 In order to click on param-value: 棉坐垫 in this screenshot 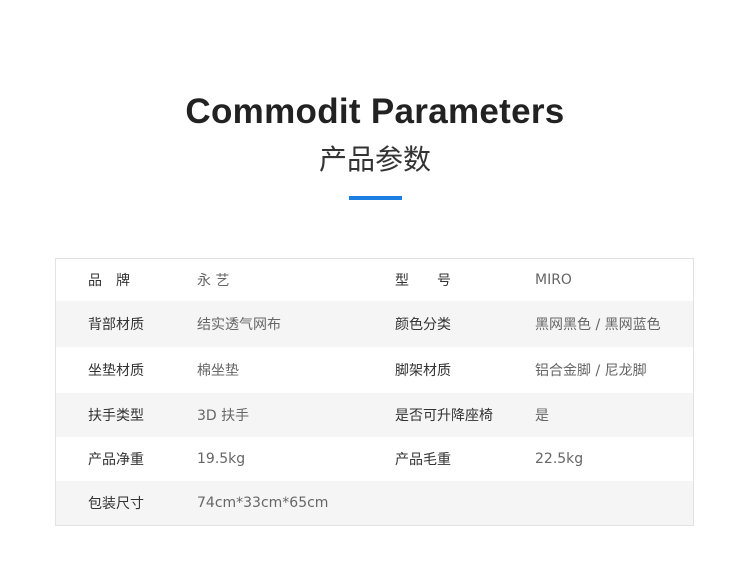, I will do `click(218, 371)`.